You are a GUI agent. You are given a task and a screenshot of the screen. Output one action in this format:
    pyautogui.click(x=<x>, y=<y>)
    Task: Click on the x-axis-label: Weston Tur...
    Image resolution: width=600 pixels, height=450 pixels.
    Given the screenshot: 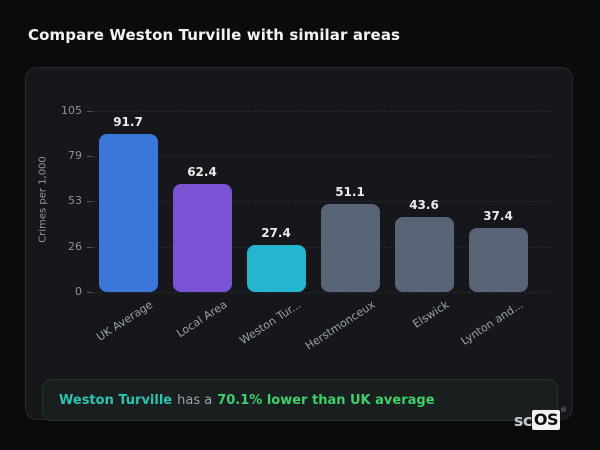 What is the action you would take?
    pyautogui.click(x=270, y=323)
    